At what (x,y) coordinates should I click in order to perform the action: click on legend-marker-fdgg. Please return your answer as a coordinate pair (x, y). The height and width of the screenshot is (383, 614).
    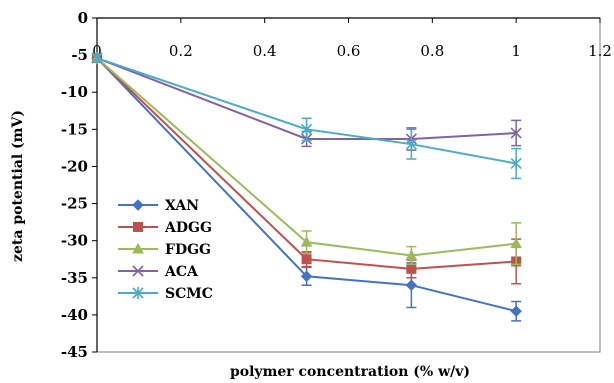
    Looking at the image, I should click on (138, 248).